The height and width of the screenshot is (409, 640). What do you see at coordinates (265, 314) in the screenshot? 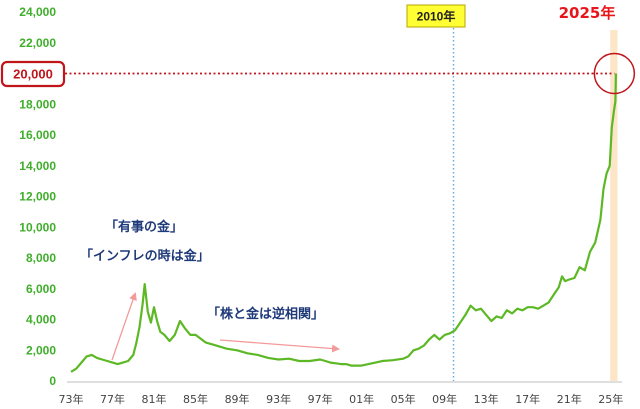
I see `note-stocks-gold: 「株と金は逆相関」` at bounding box center [265, 314].